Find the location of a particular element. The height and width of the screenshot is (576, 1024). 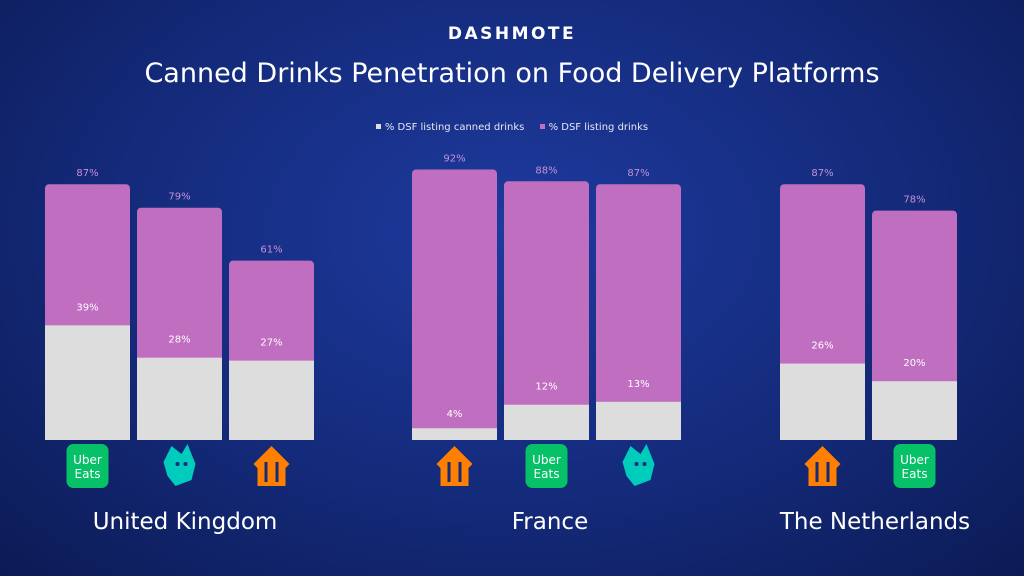

bar-canned-g1-b2 is located at coordinates (638, 420).